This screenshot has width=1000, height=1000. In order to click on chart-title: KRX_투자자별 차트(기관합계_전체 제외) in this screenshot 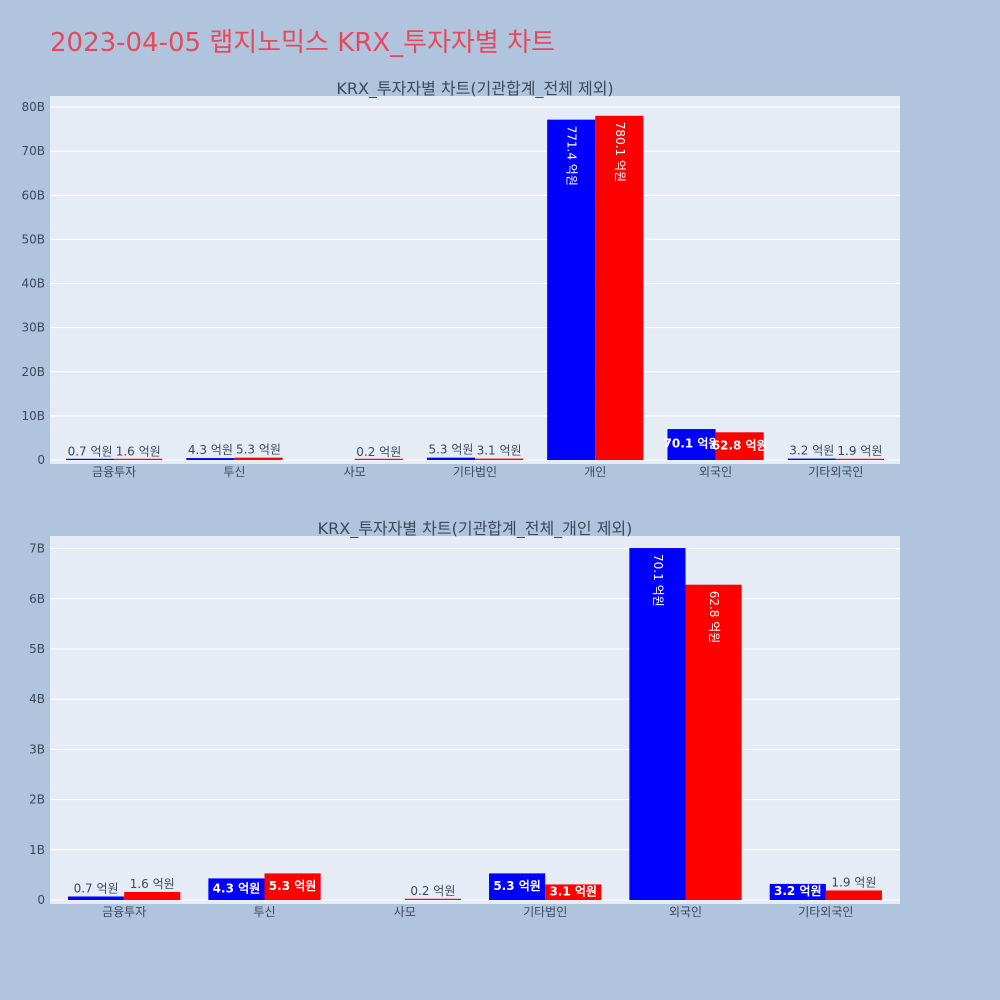, I will do `click(474, 89)`.